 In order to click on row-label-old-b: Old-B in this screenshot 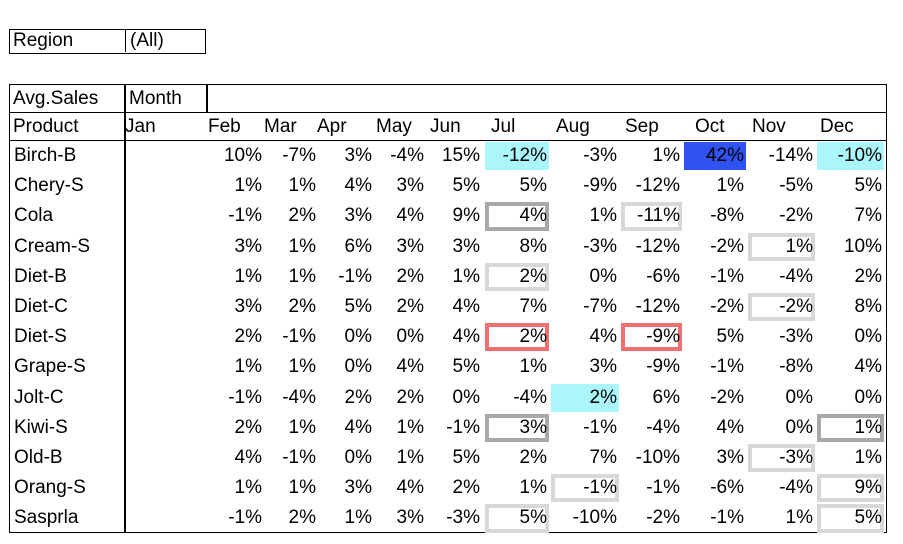, I will do `click(38, 457)`.